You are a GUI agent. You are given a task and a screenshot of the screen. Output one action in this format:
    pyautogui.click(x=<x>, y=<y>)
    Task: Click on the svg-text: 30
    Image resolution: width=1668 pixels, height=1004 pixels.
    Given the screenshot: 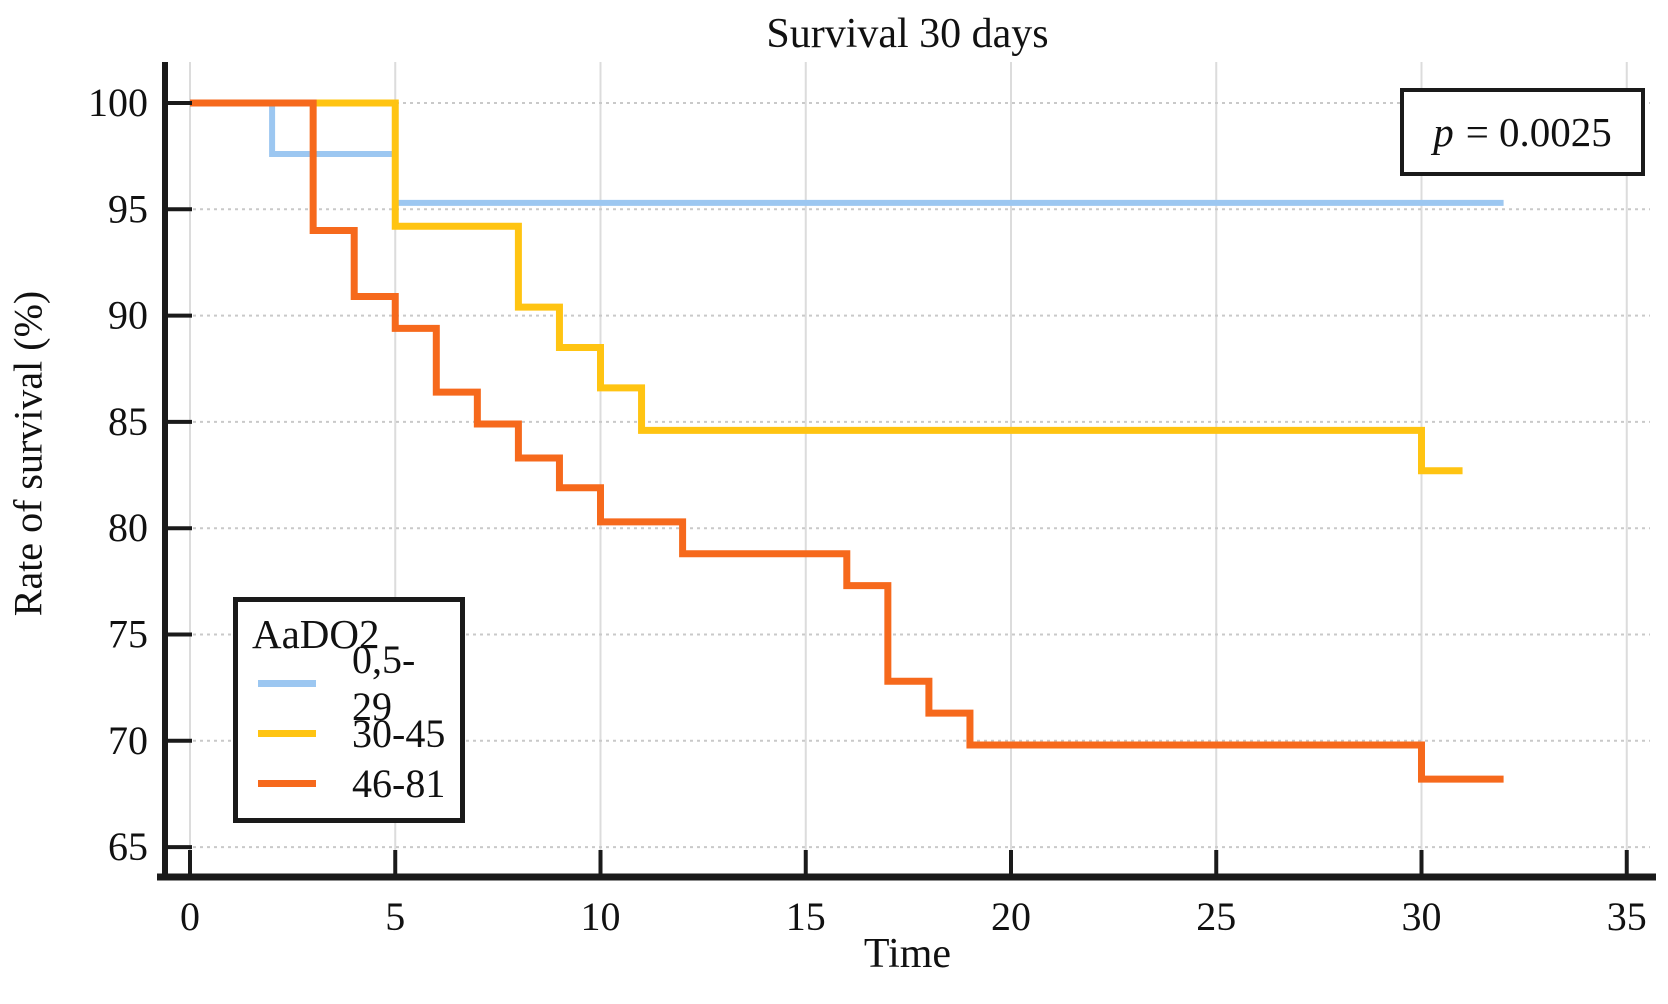 What is the action you would take?
    pyautogui.click(x=1422, y=916)
    